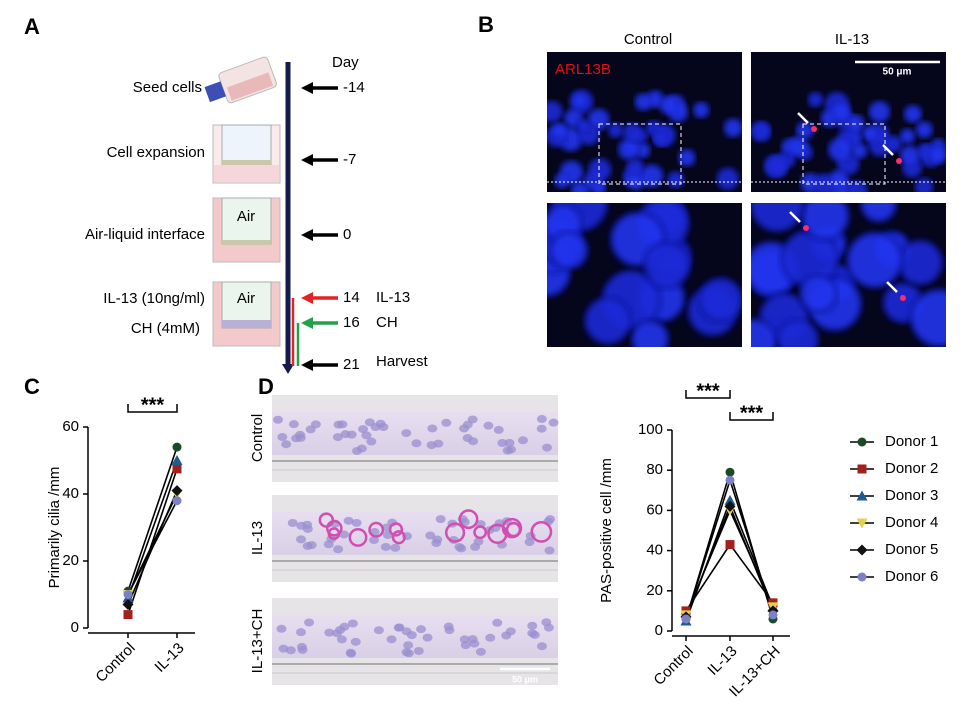 This screenshot has width=960, height=725. Describe the element at coordinates (844, 154) in the screenshot. I see `zoom-box` at that location.